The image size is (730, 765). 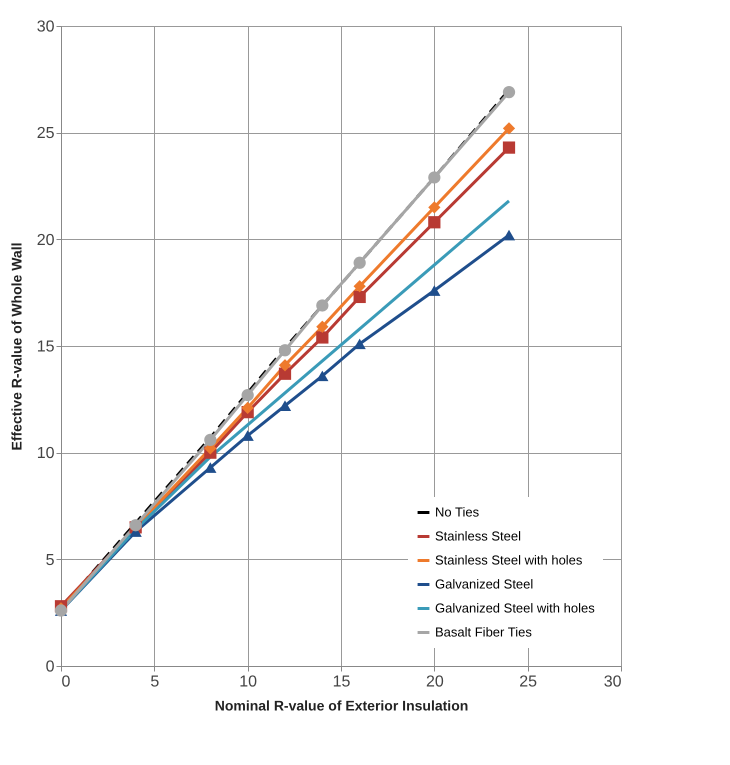 What do you see at coordinates (45, 453) in the screenshot?
I see `y-tick-label: 10` at bounding box center [45, 453].